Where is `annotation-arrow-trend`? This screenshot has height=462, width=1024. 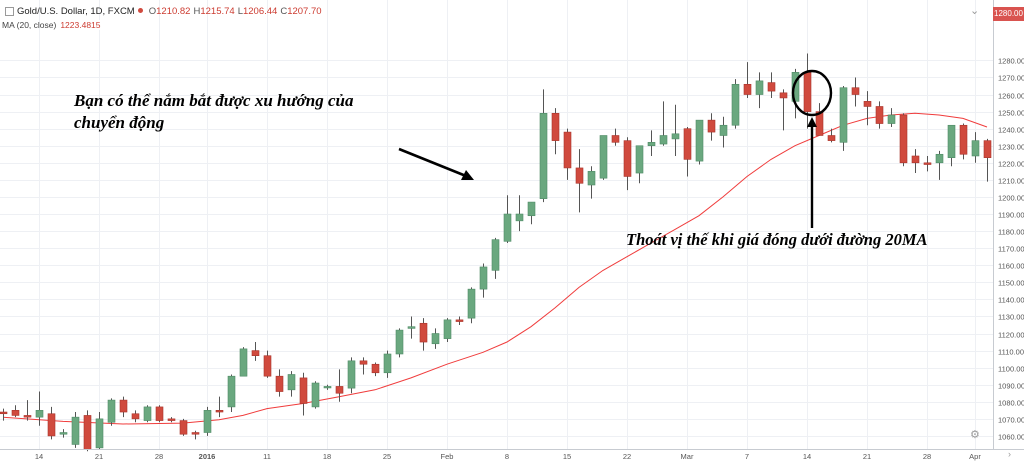
annotation-arrow-trend is located at coordinates (436, 163).